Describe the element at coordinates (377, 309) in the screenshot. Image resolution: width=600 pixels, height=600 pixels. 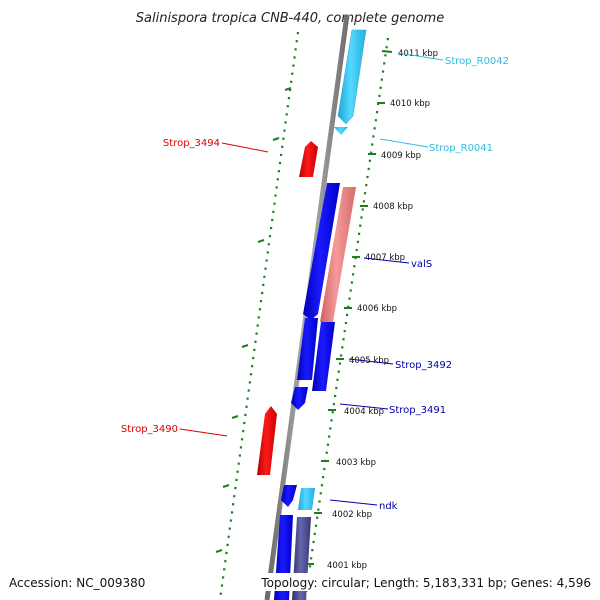
I see `kbp-label: 4006 kbp` at that location.